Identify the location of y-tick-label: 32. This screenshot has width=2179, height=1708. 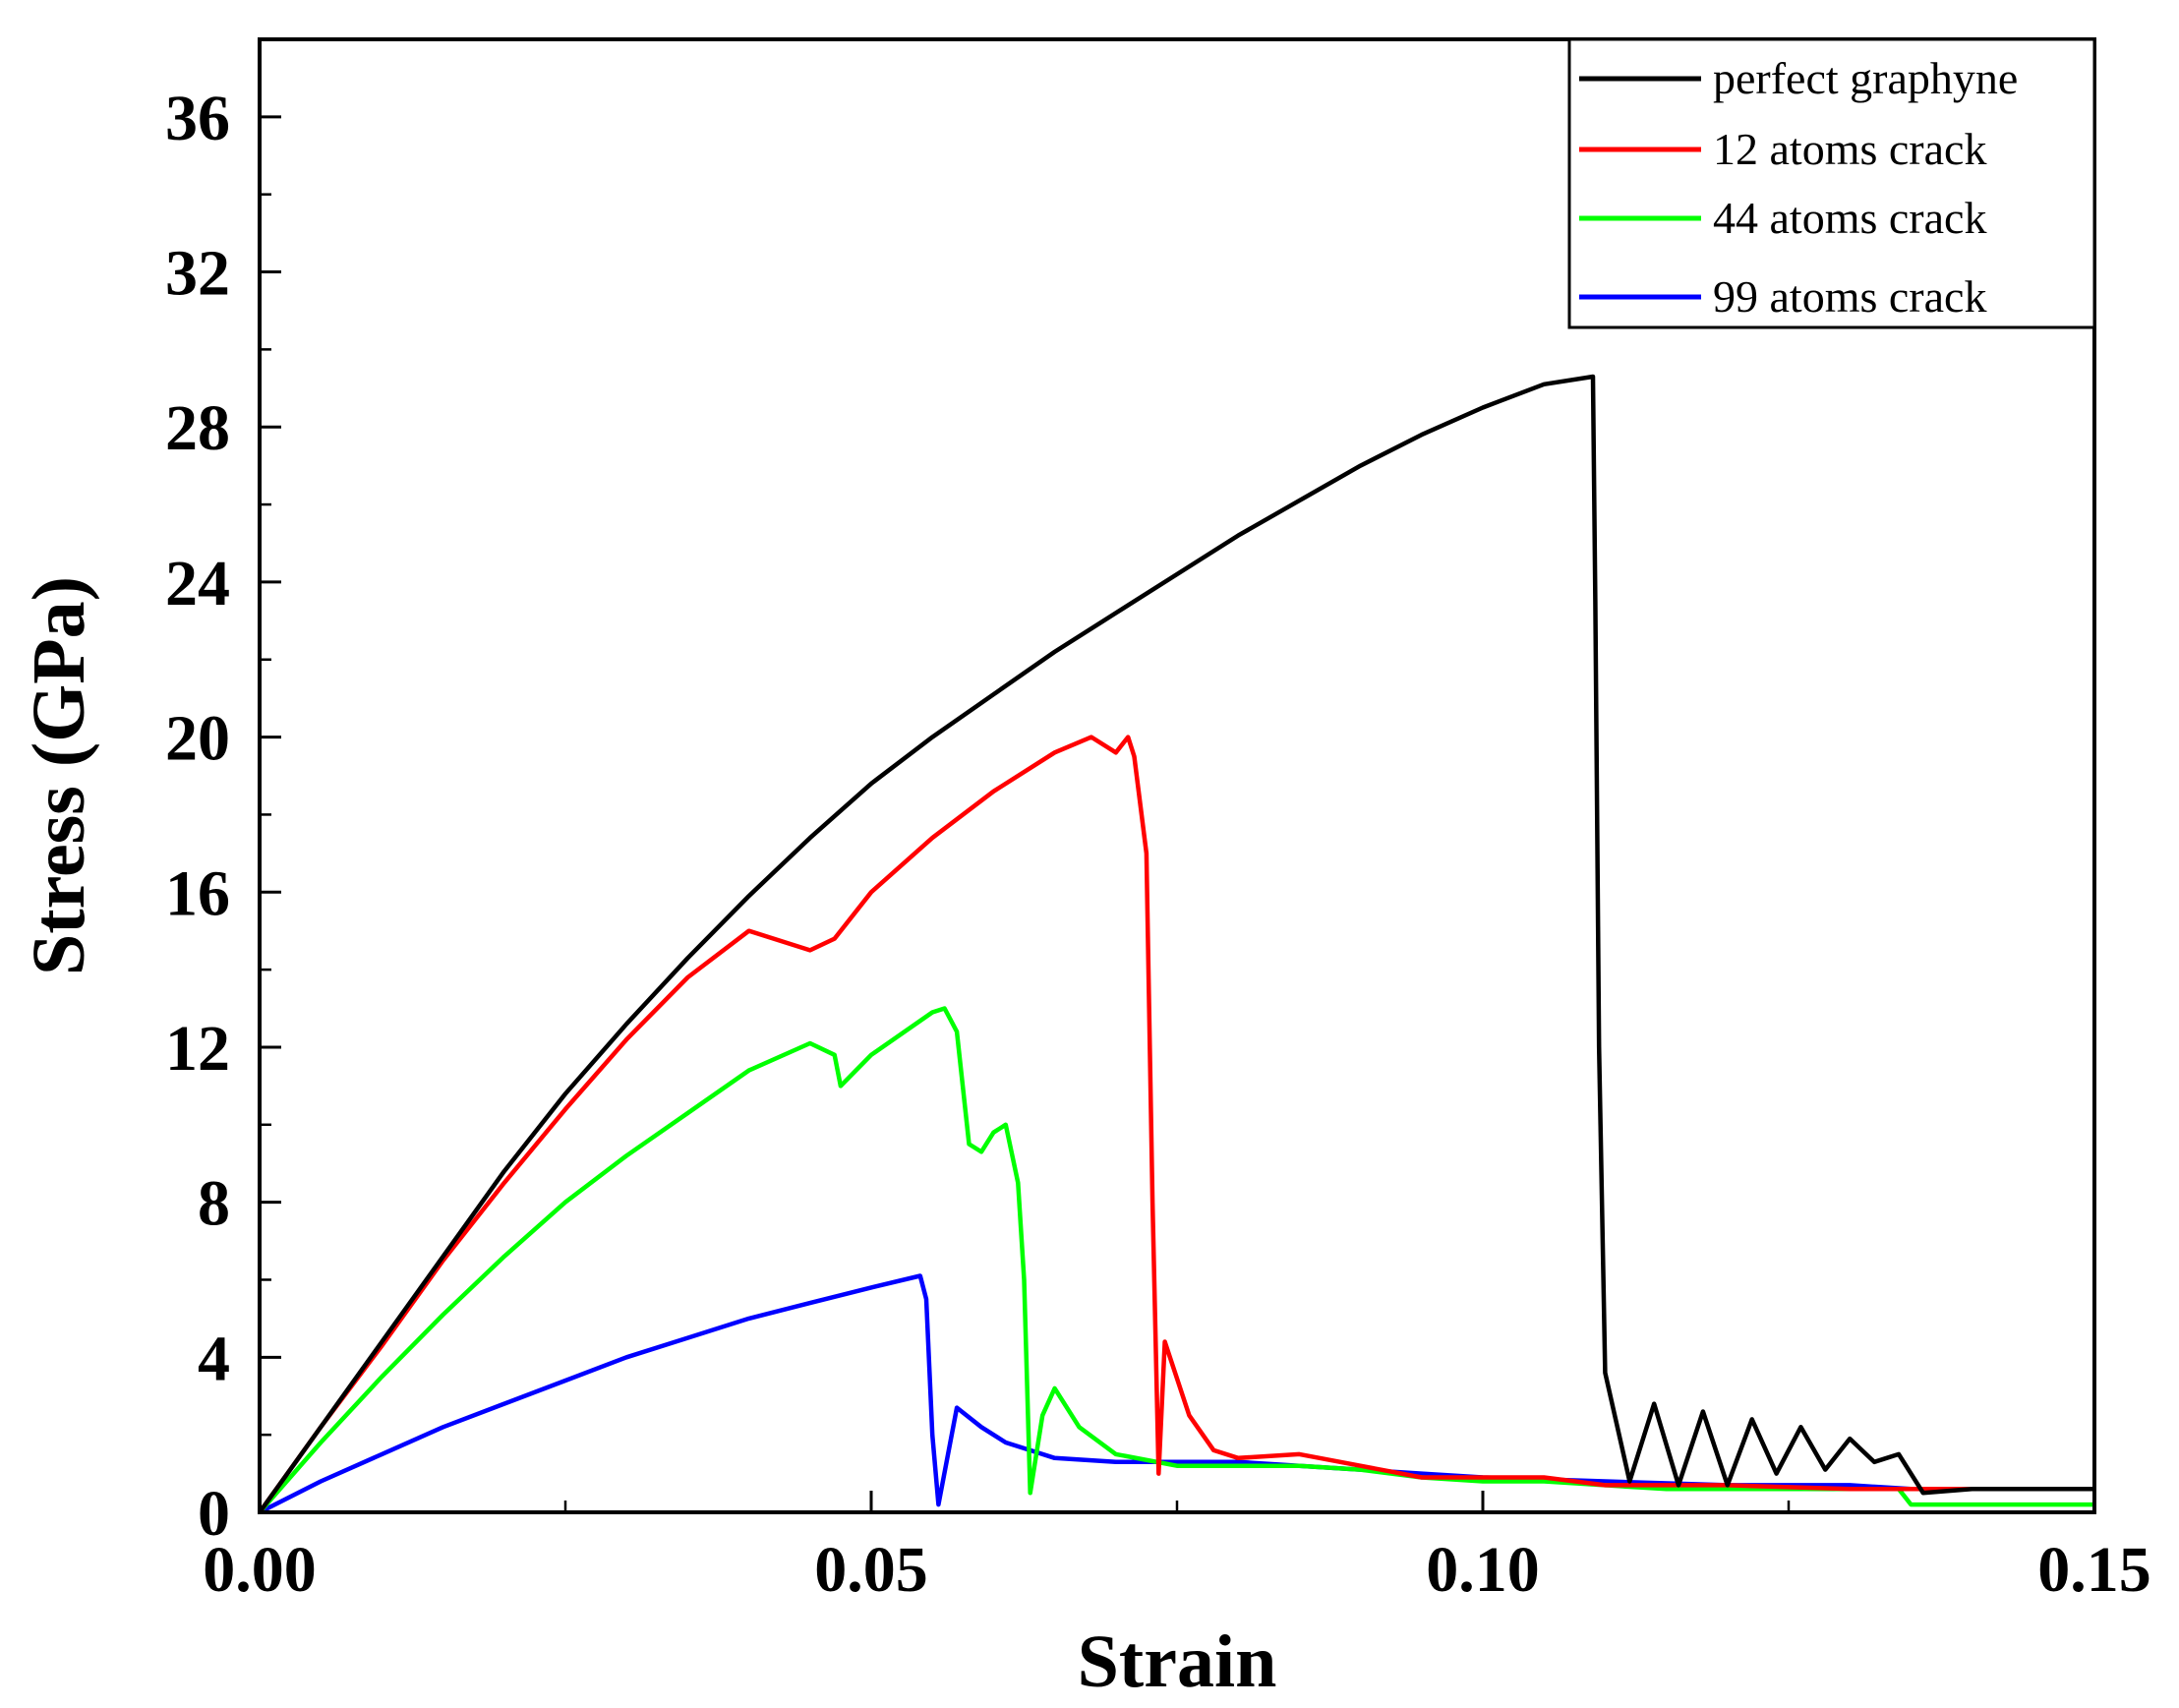
(197, 274).